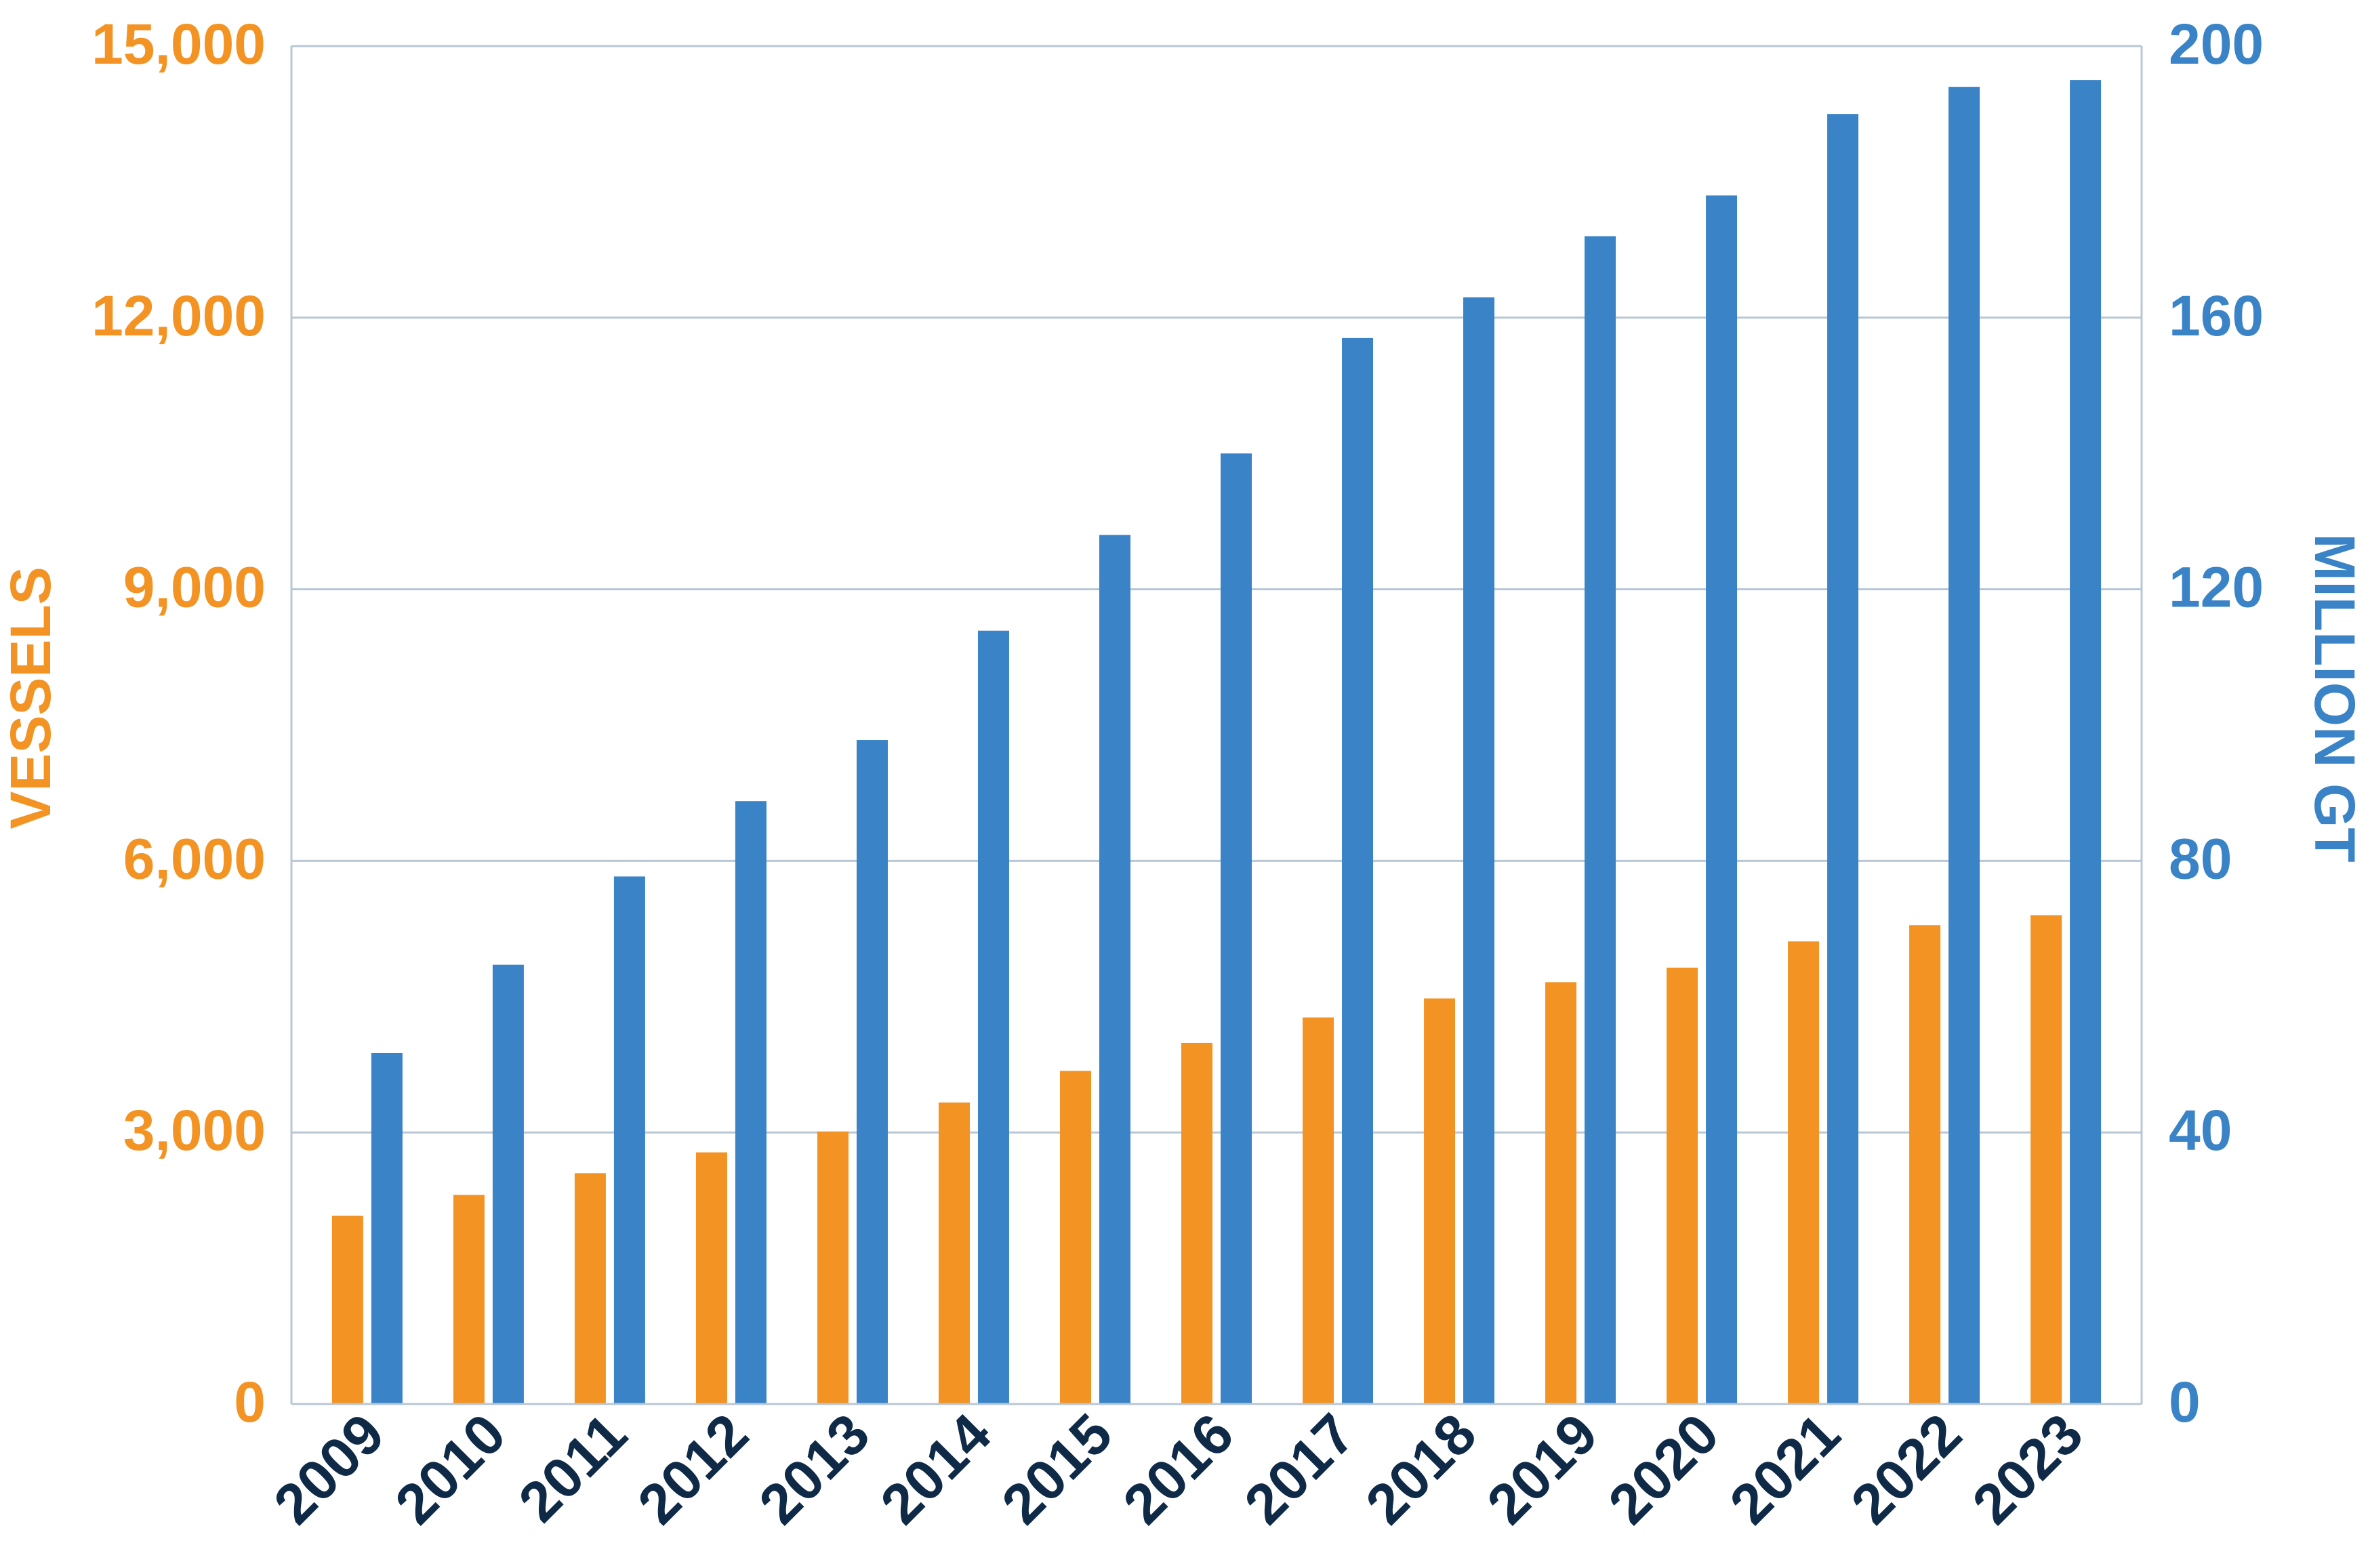 The height and width of the screenshot is (1568, 2368). I want to click on x-tick-label: 2012, so click(693, 1468).